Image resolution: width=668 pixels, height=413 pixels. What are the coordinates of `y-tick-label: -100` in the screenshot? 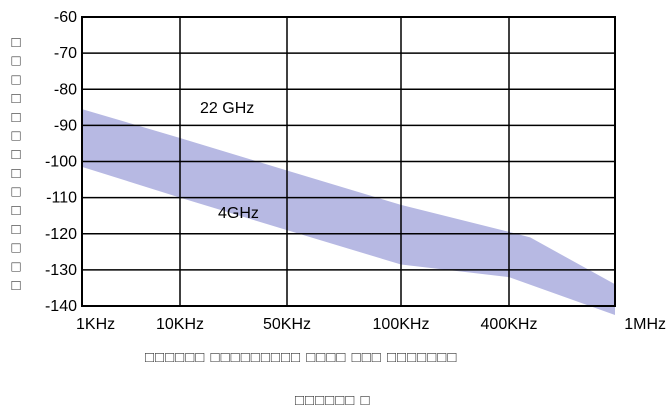 It's located at (61, 162).